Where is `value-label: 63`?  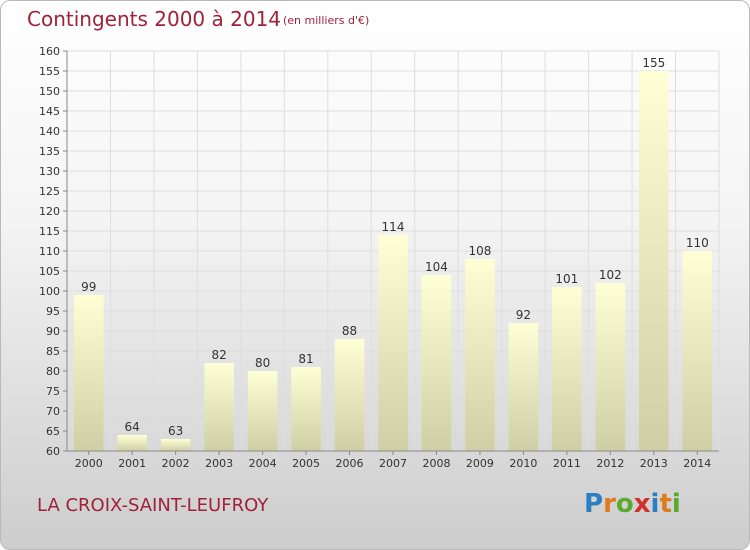
value-label: 63 is located at coordinates (175, 431).